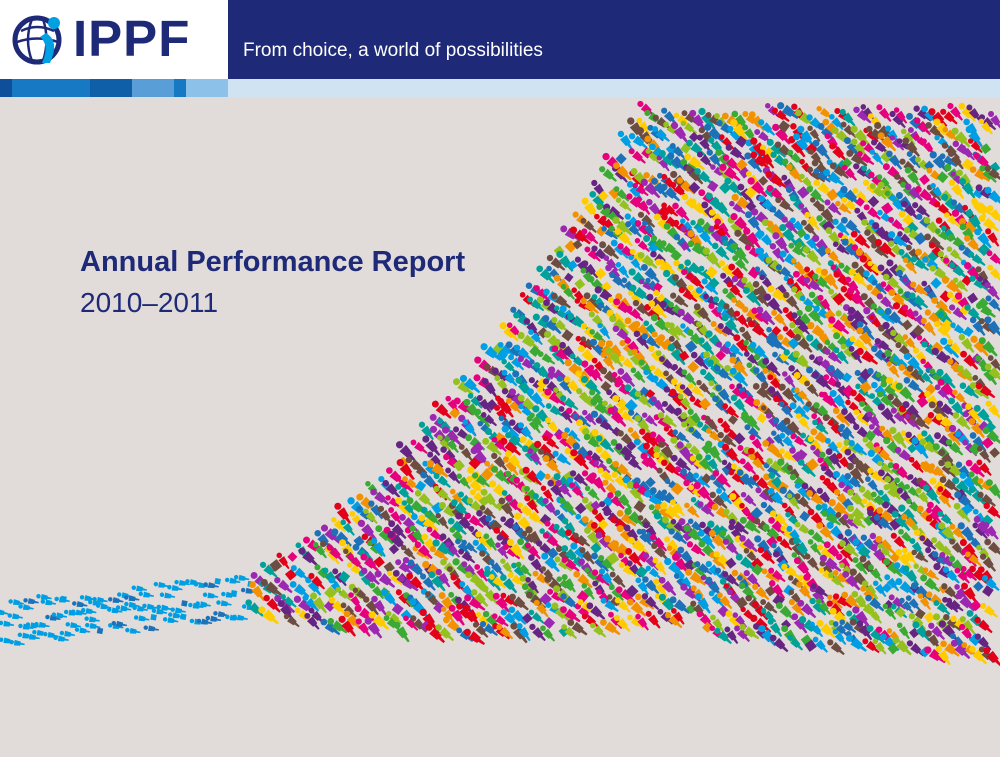 The height and width of the screenshot is (757, 1000). What do you see at coordinates (149, 302) in the screenshot?
I see `page-subtitle: 2010–2011` at bounding box center [149, 302].